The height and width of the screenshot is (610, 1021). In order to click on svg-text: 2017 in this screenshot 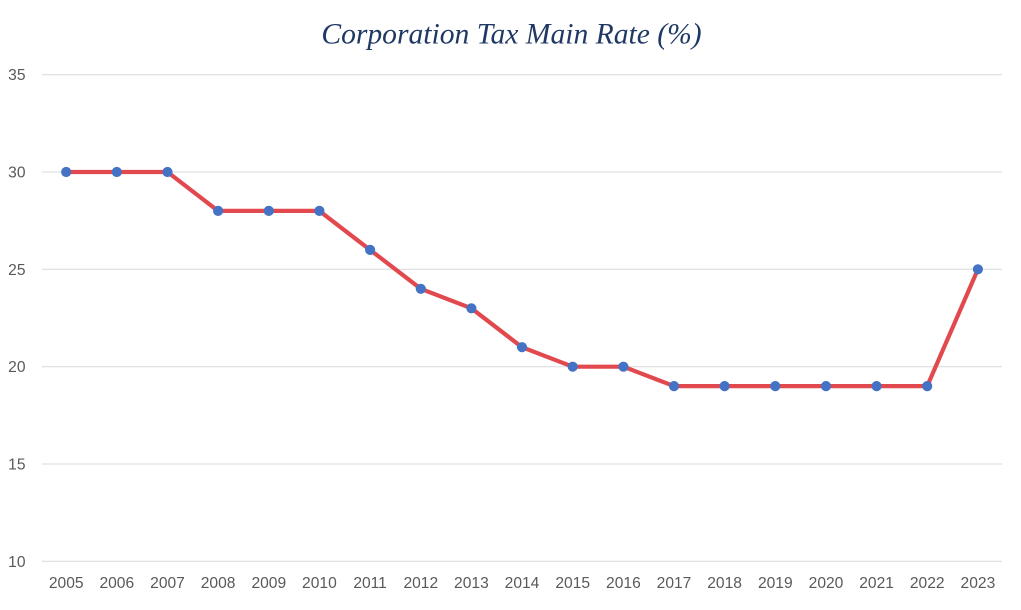, I will do `click(674, 583)`.